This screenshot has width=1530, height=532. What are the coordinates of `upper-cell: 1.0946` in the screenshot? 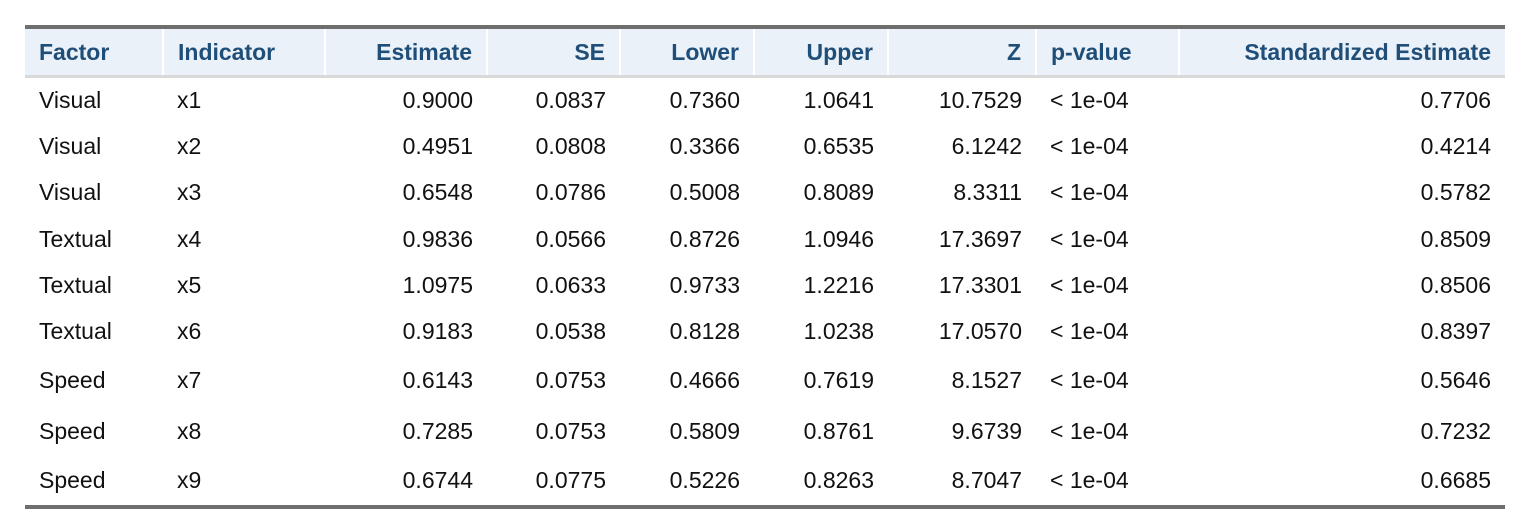 It's located at (838, 238).